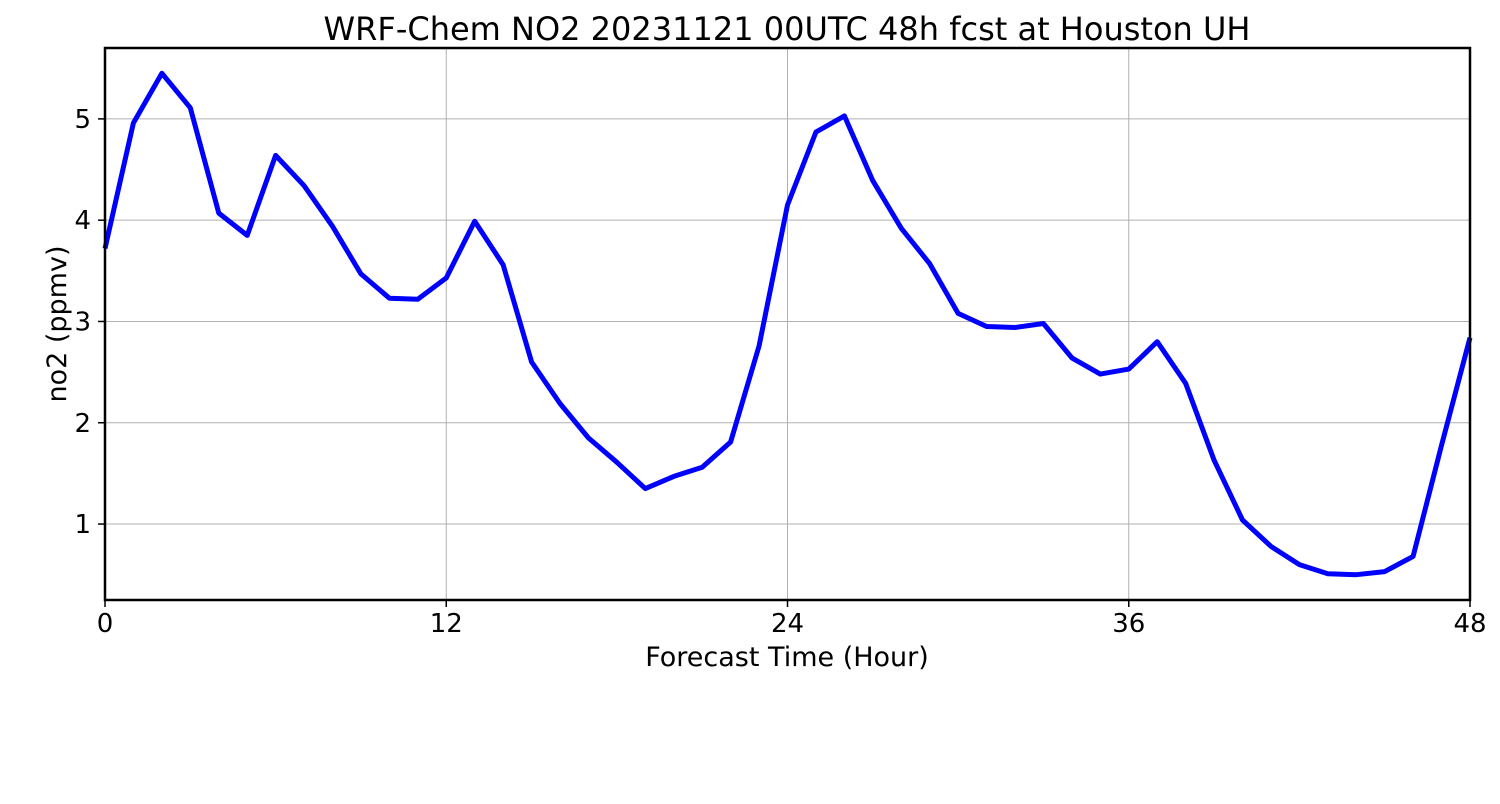 This screenshot has height=804, width=1500. Describe the element at coordinates (787, 624) in the screenshot. I see `x-tick-label: 24` at that location.